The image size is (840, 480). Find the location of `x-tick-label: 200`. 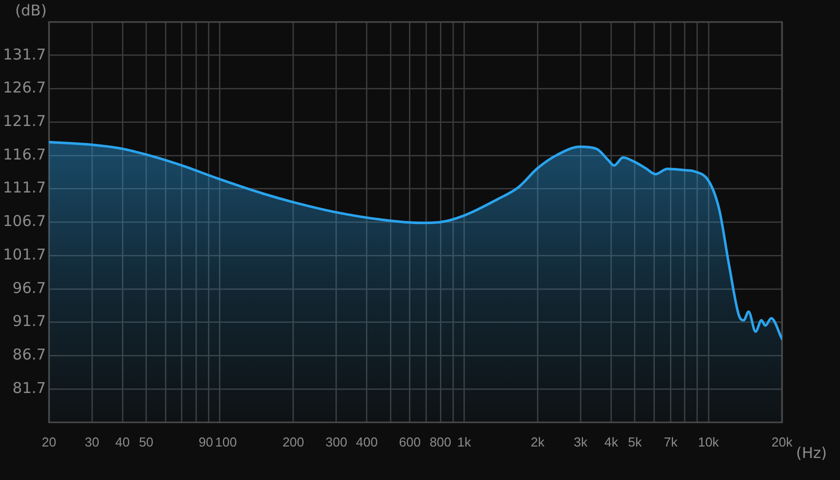

x-tick-label: 200 is located at coordinates (293, 442).